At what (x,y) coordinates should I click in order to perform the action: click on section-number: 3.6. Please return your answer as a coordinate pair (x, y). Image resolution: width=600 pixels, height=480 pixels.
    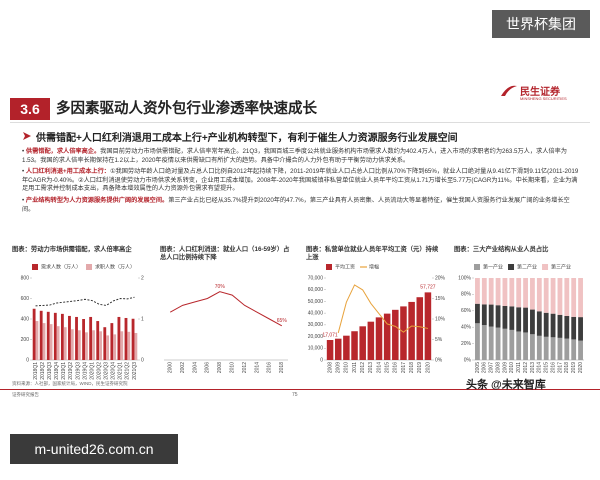
    Looking at the image, I should click on (30, 109).